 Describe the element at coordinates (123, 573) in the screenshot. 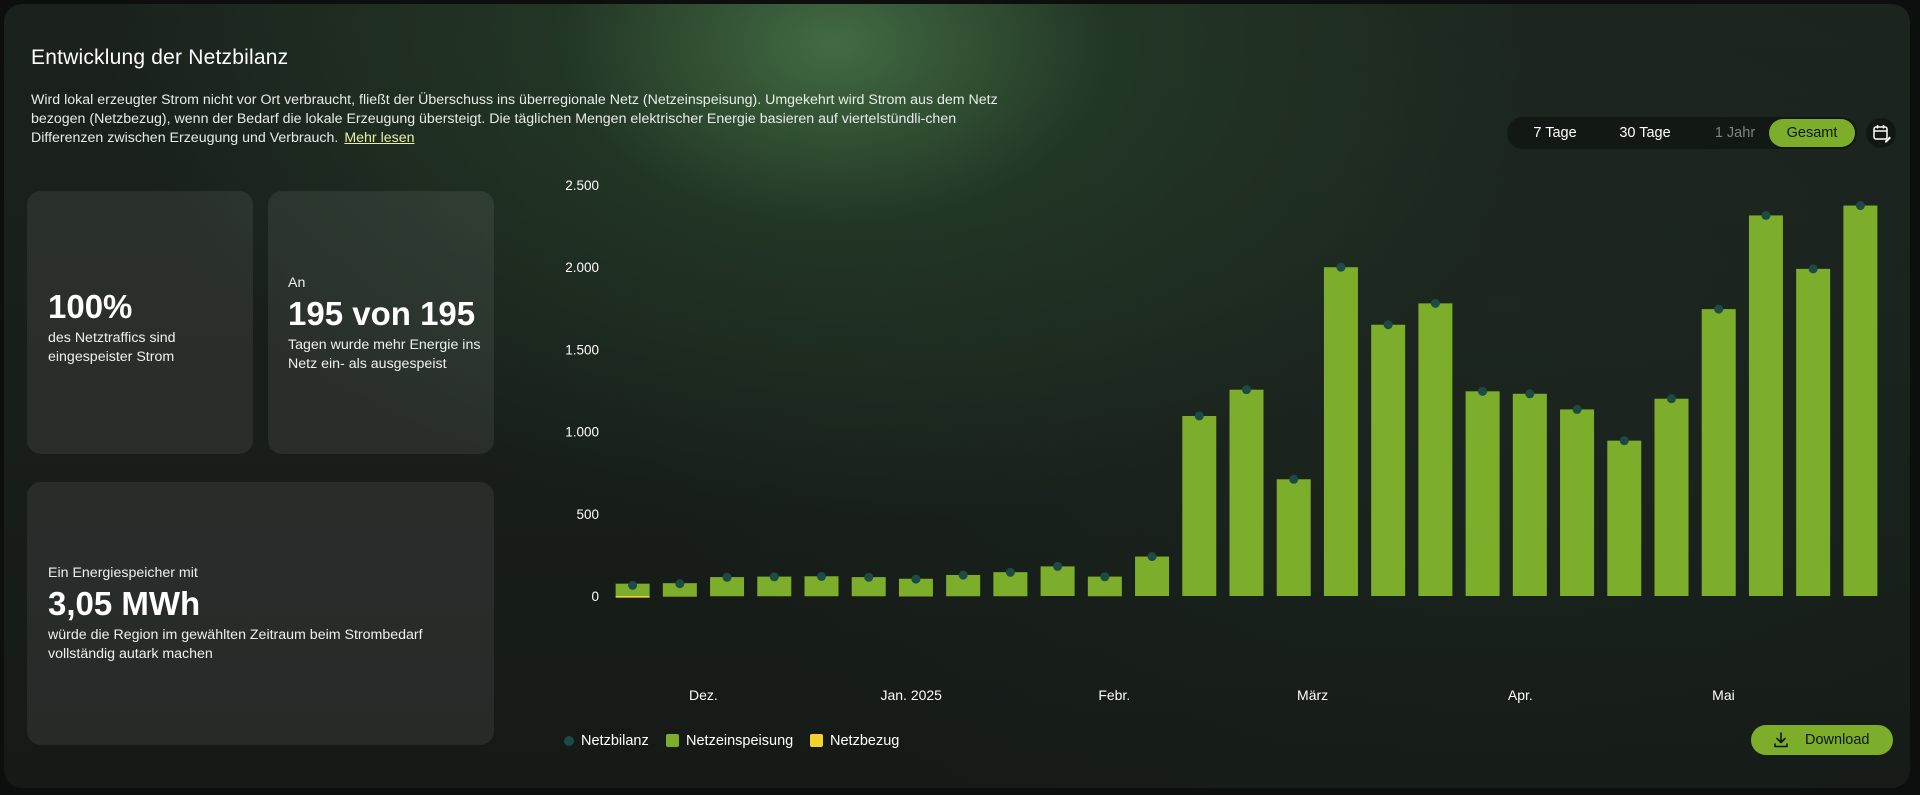

I see `storage-prefix: Ein Energiespeicher mit` at that location.